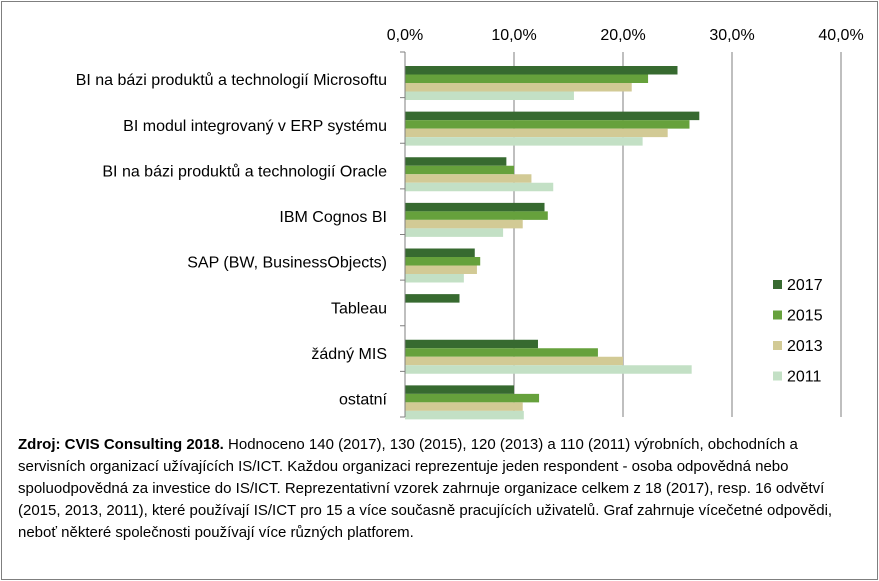 The height and width of the screenshot is (581, 879). I want to click on legend-swatch-2011, so click(777, 376).